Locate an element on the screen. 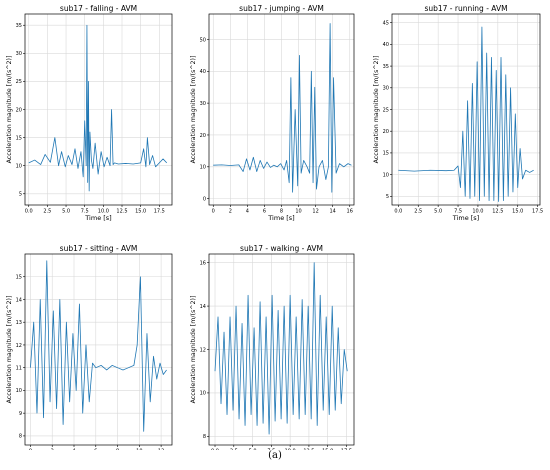 The height and width of the screenshot is (470, 550). subplot-title: sub17 - sitting - AVM is located at coordinates (99, 248).